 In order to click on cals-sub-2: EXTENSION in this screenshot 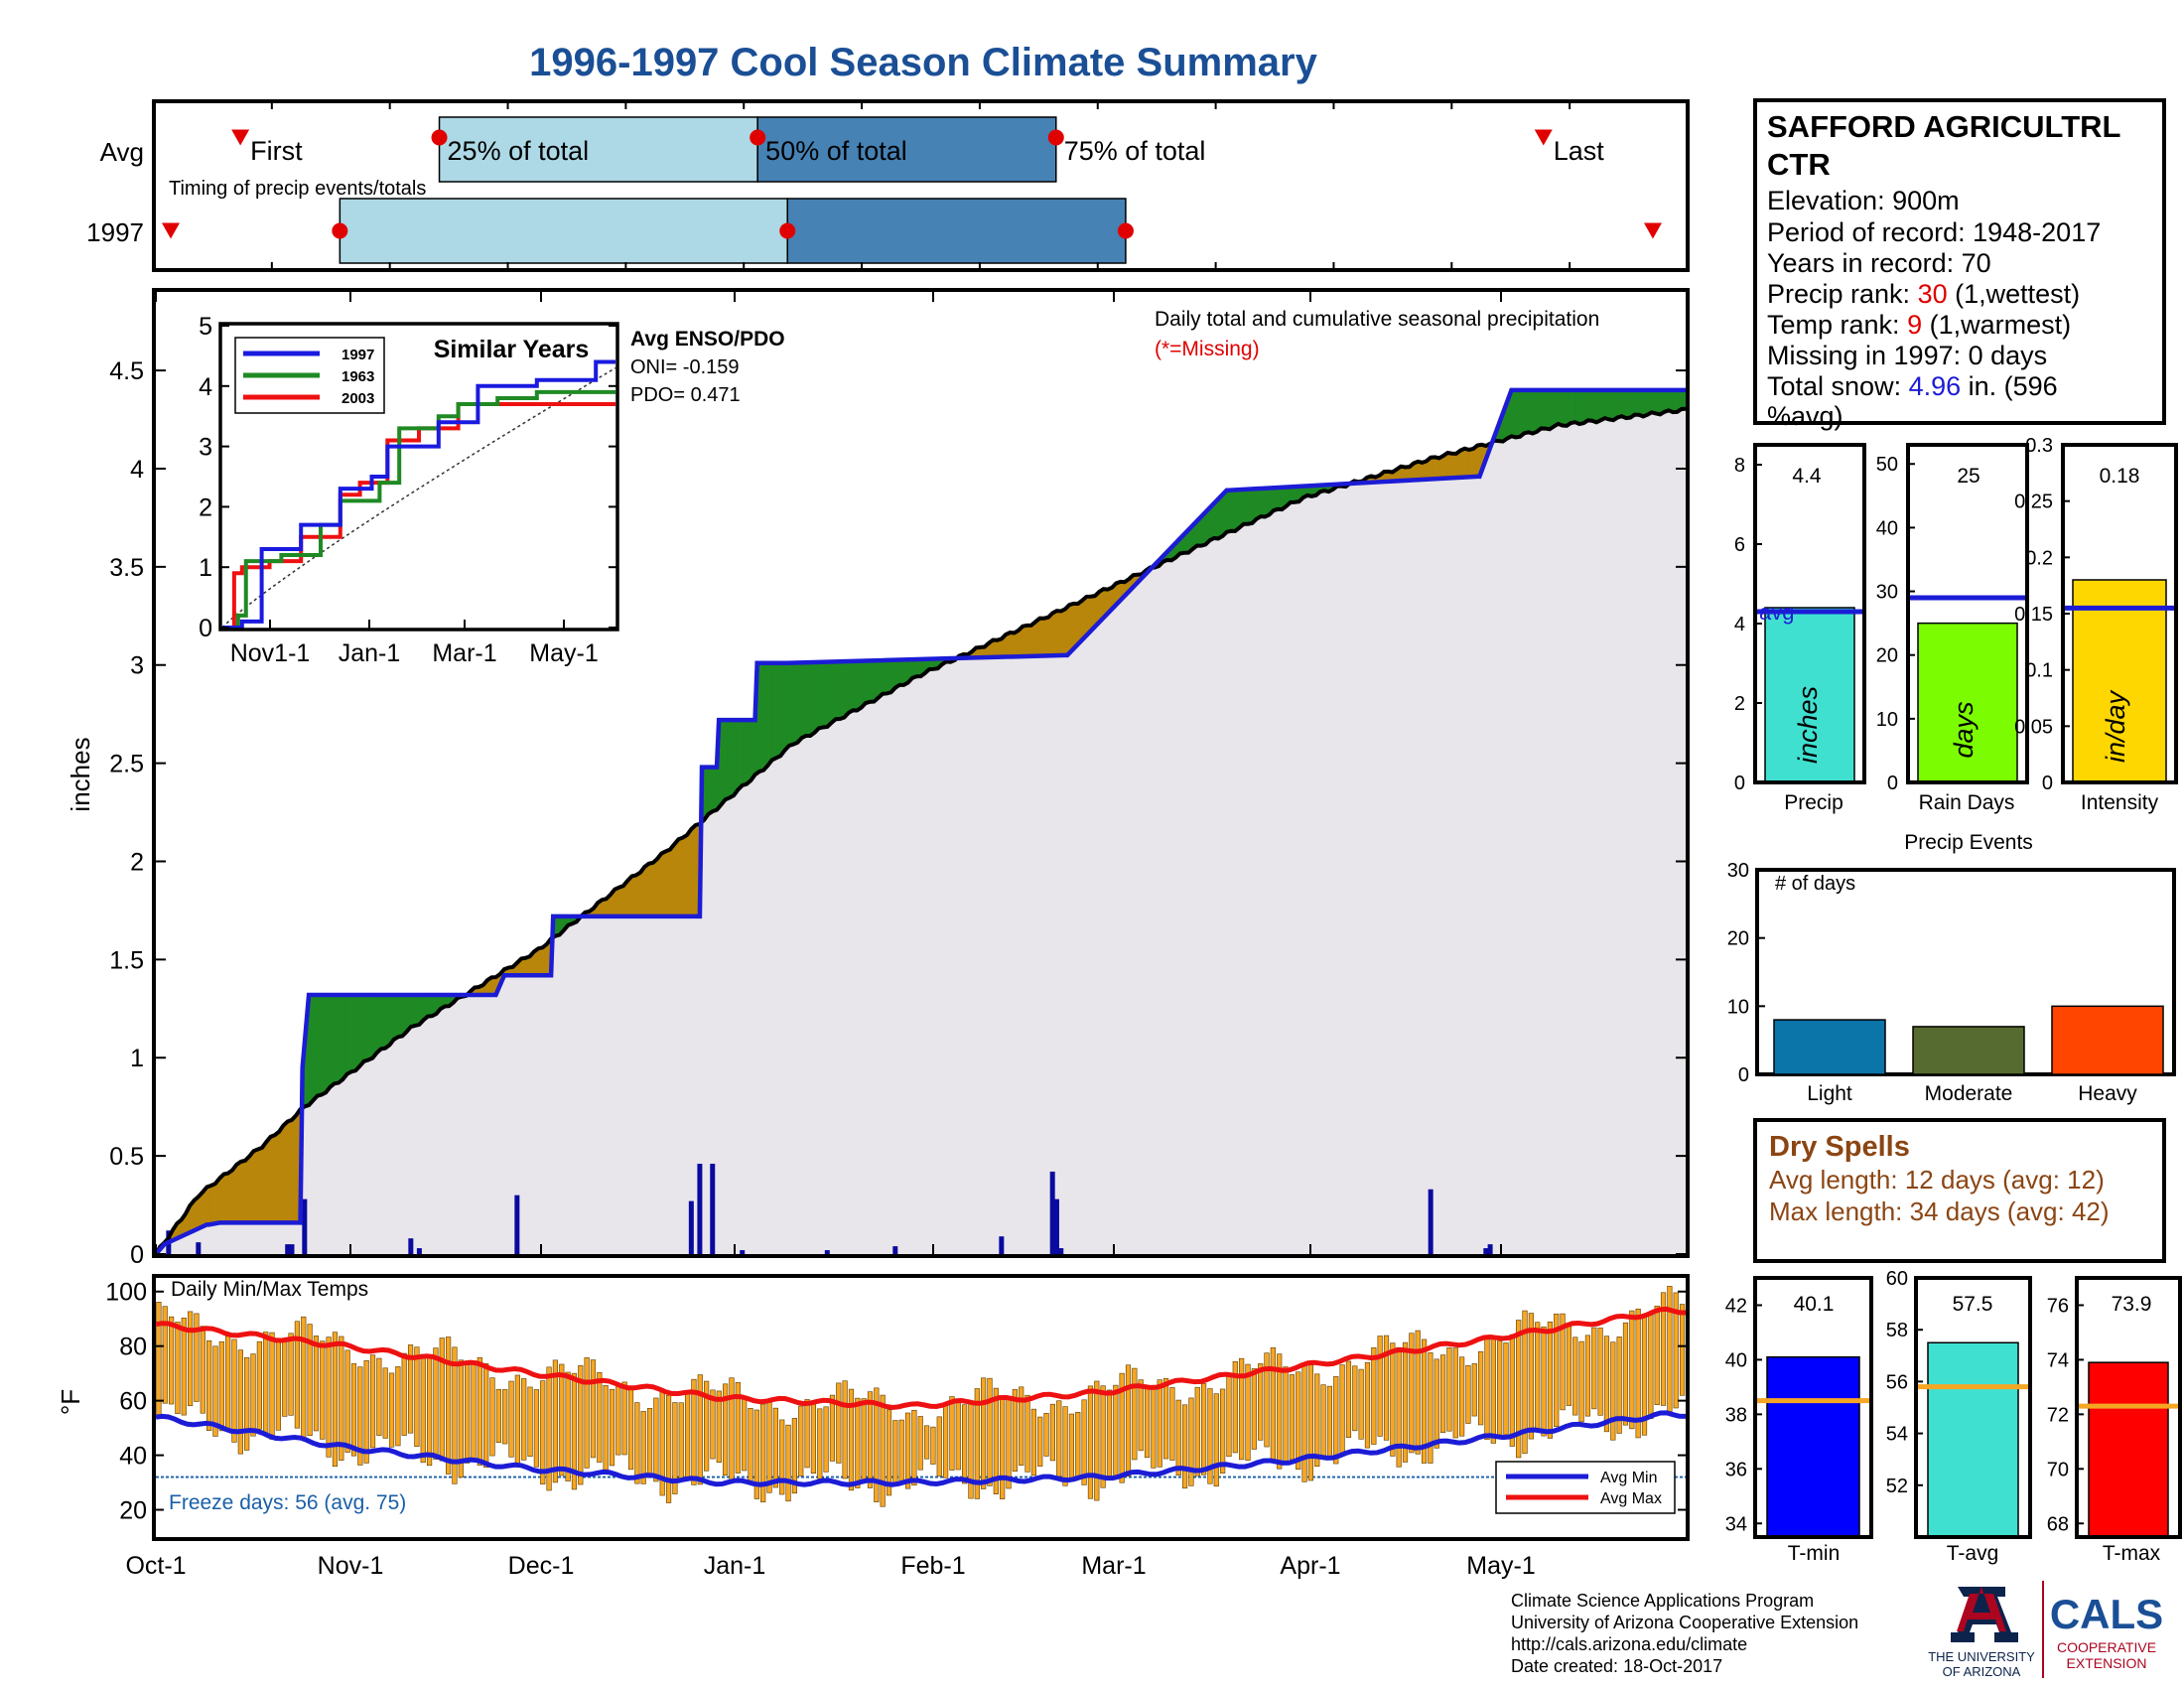, I will do `click(2107, 1663)`.